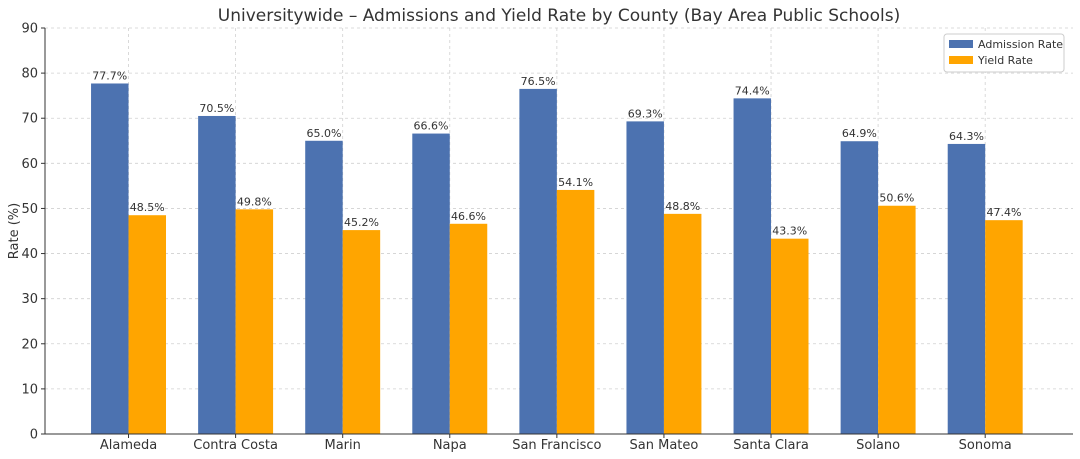 The width and height of the screenshot is (1080, 459). I want to click on y-tick-label: 20, so click(29, 344).